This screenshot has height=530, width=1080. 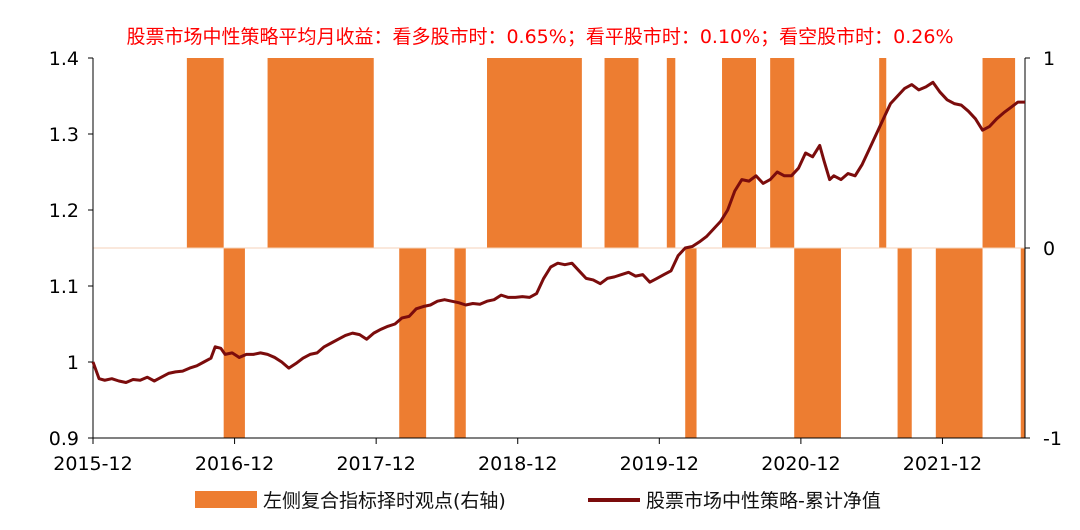 What do you see at coordinates (1049, 59) in the screenshot?
I see `right-tick-label: 1` at bounding box center [1049, 59].